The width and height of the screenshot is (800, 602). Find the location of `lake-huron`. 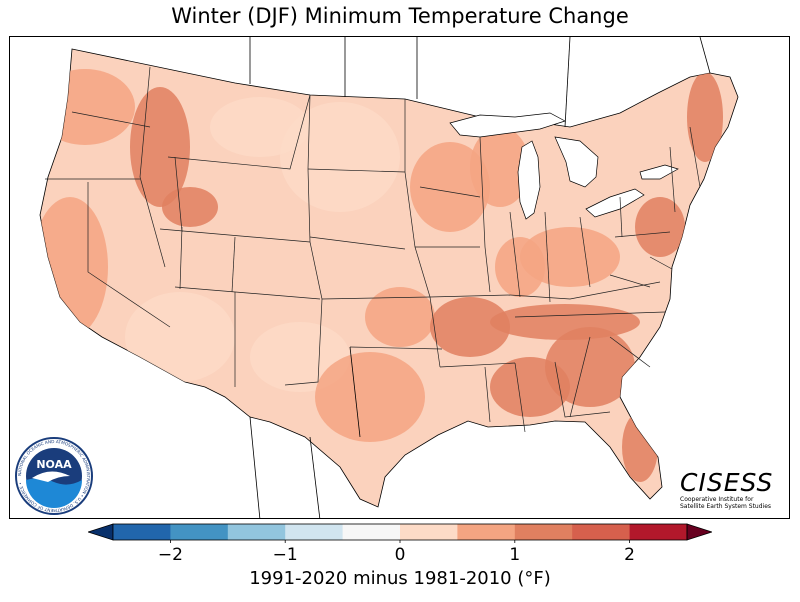

lake-huron is located at coordinates (576, 162).